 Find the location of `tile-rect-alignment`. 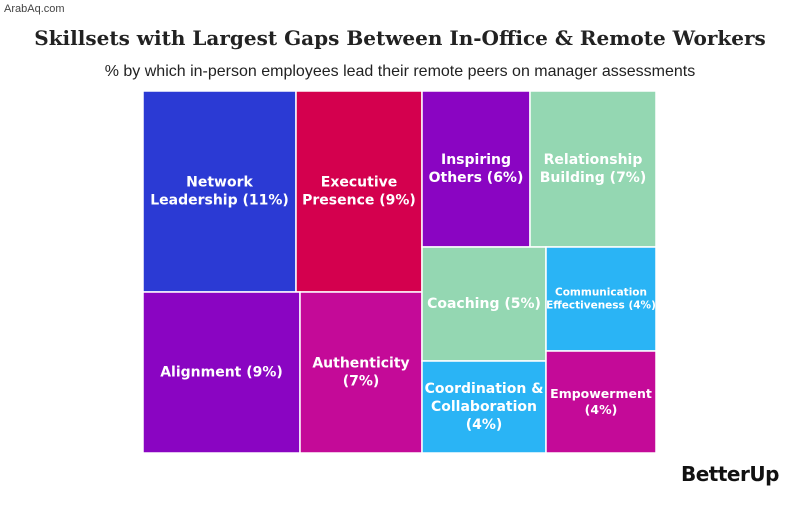

tile-rect-alignment is located at coordinates (221, 372).